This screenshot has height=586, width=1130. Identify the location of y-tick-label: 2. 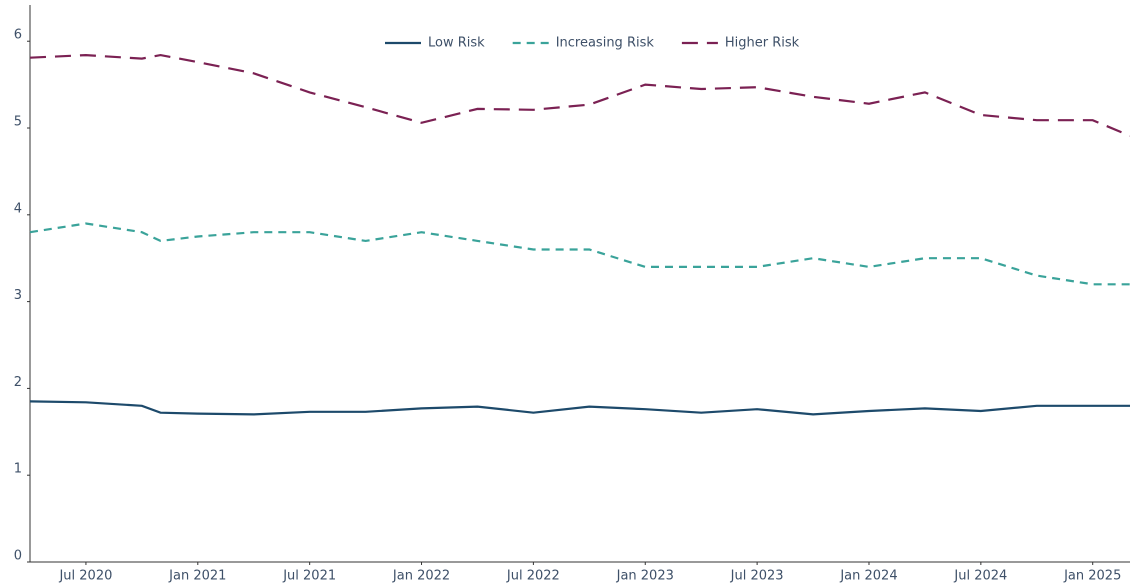
(18, 382).